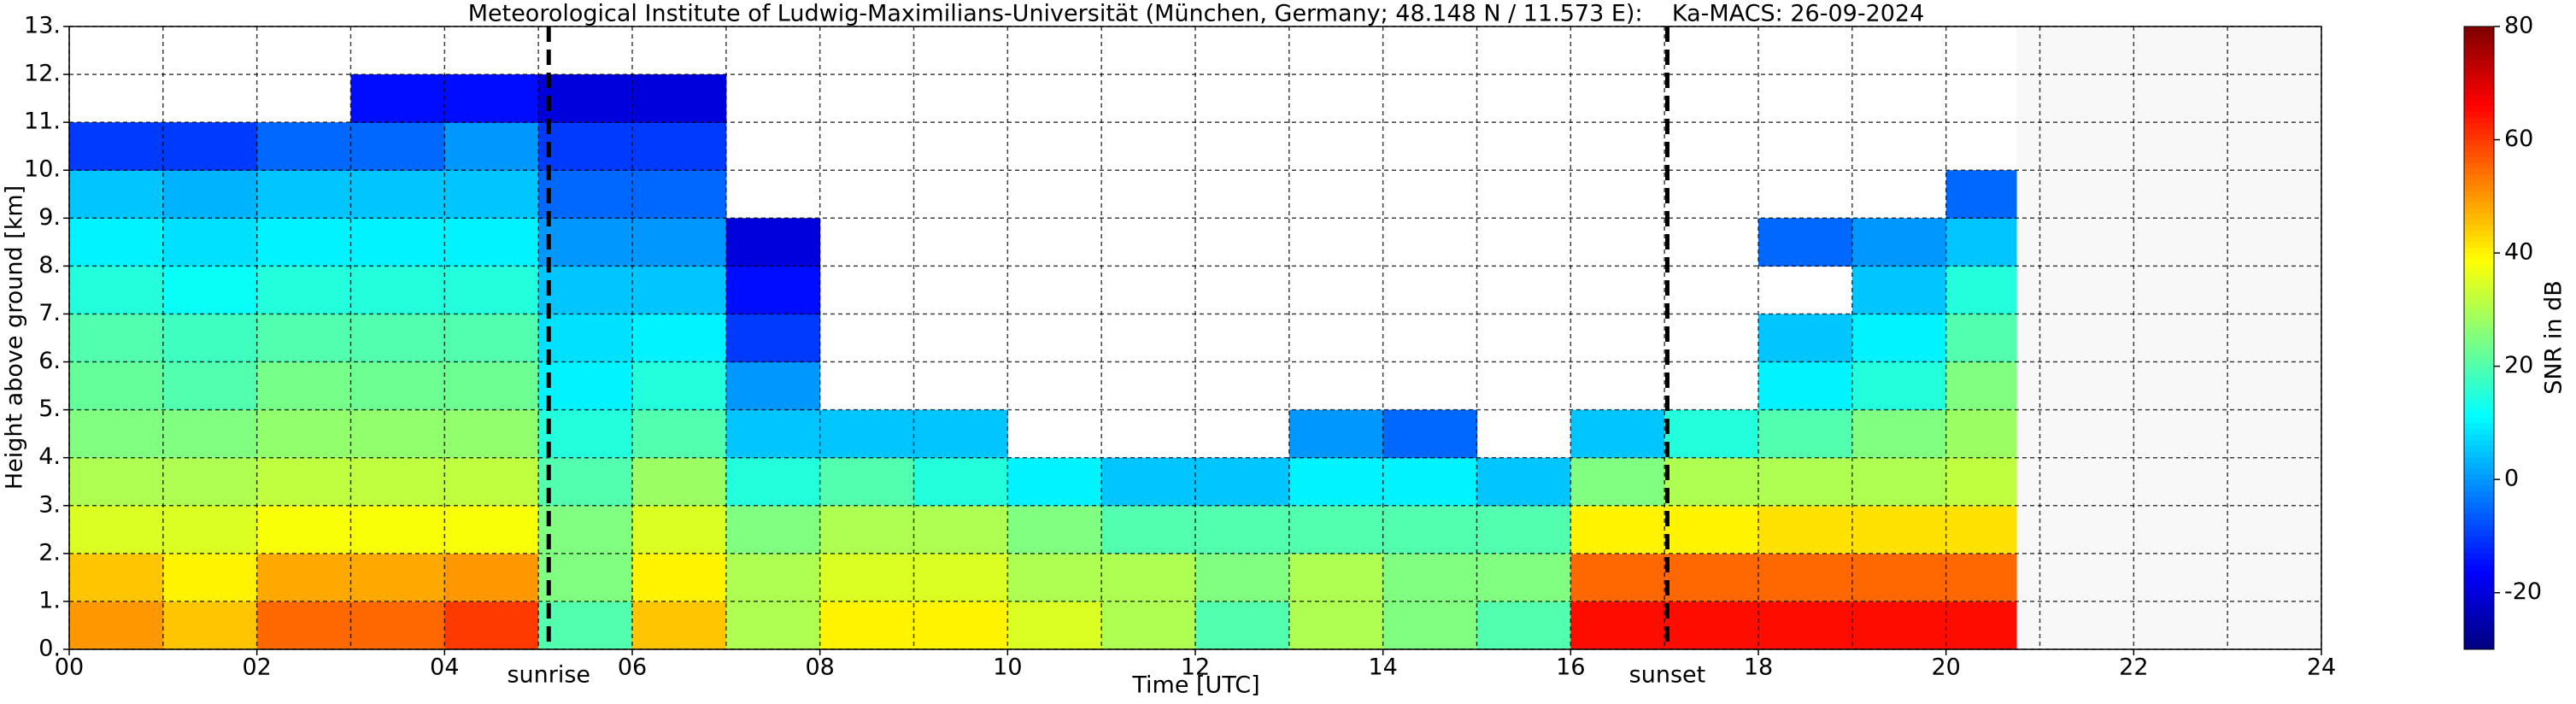  What do you see at coordinates (49, 552) in the screenshot?
I see `y-tick-label: 2.` at bounding box center [49, 552].